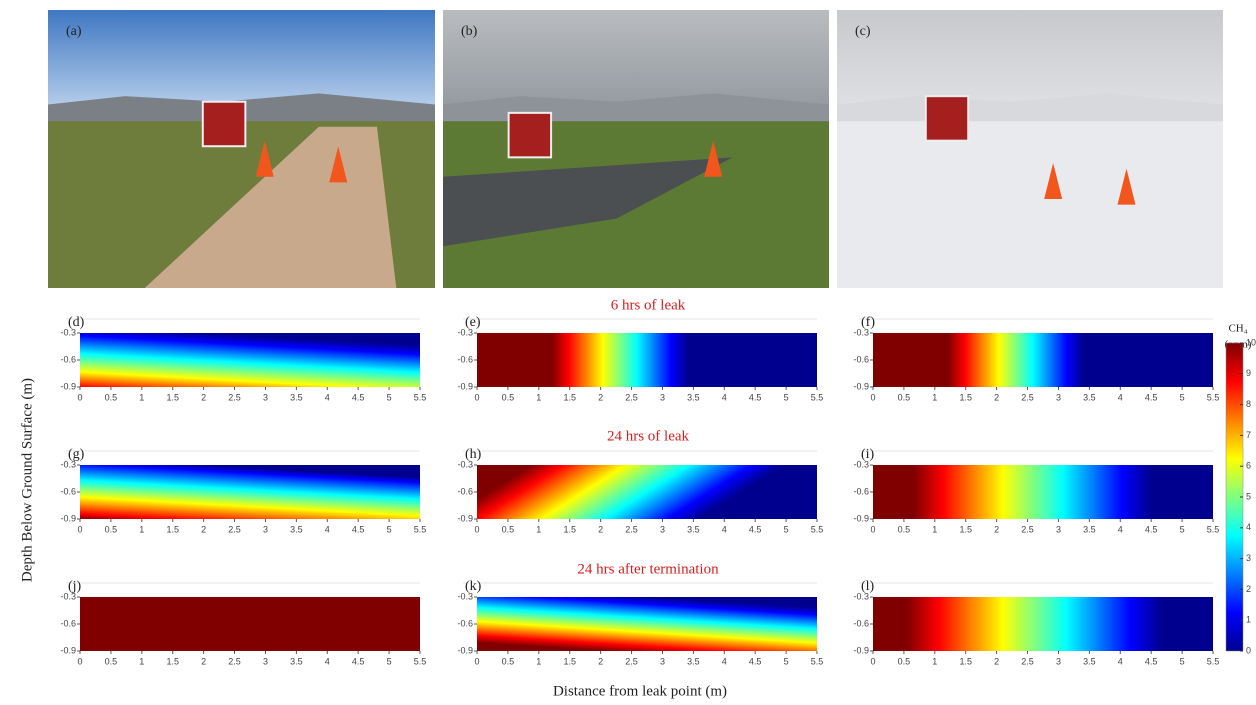  What do you see at coordinates (1237, 329) in the screenshot?
I see `colorbar-label: CH₄` at bounding box center [1237, 329].